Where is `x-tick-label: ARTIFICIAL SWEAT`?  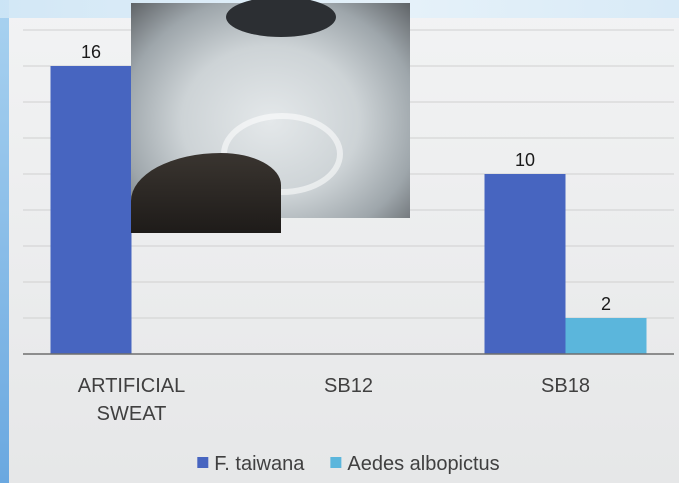
x-tick-label: ARTIFICIAL SWEAT is located at coordinates (131, 400).